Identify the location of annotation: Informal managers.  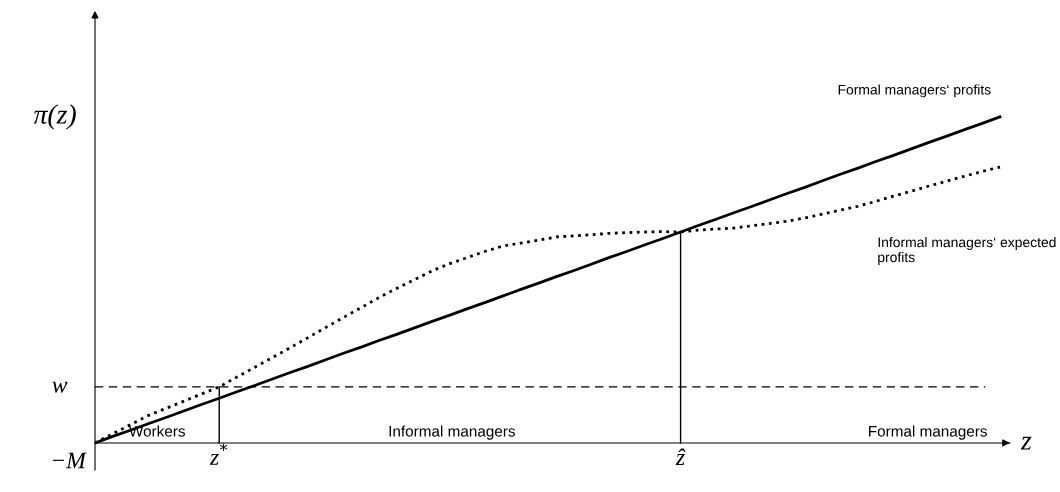
(452, 432).